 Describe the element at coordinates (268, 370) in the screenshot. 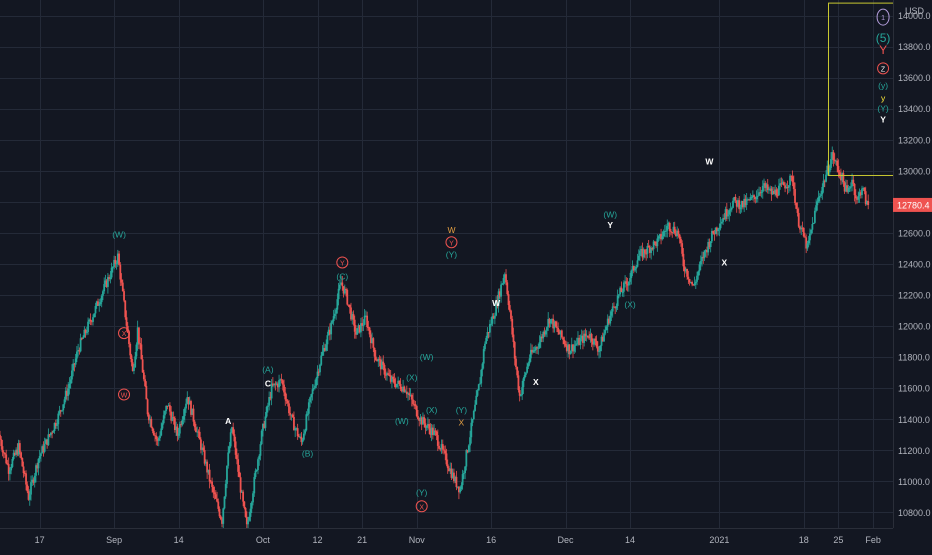

I see `wave-label-text: (A)` at that location.